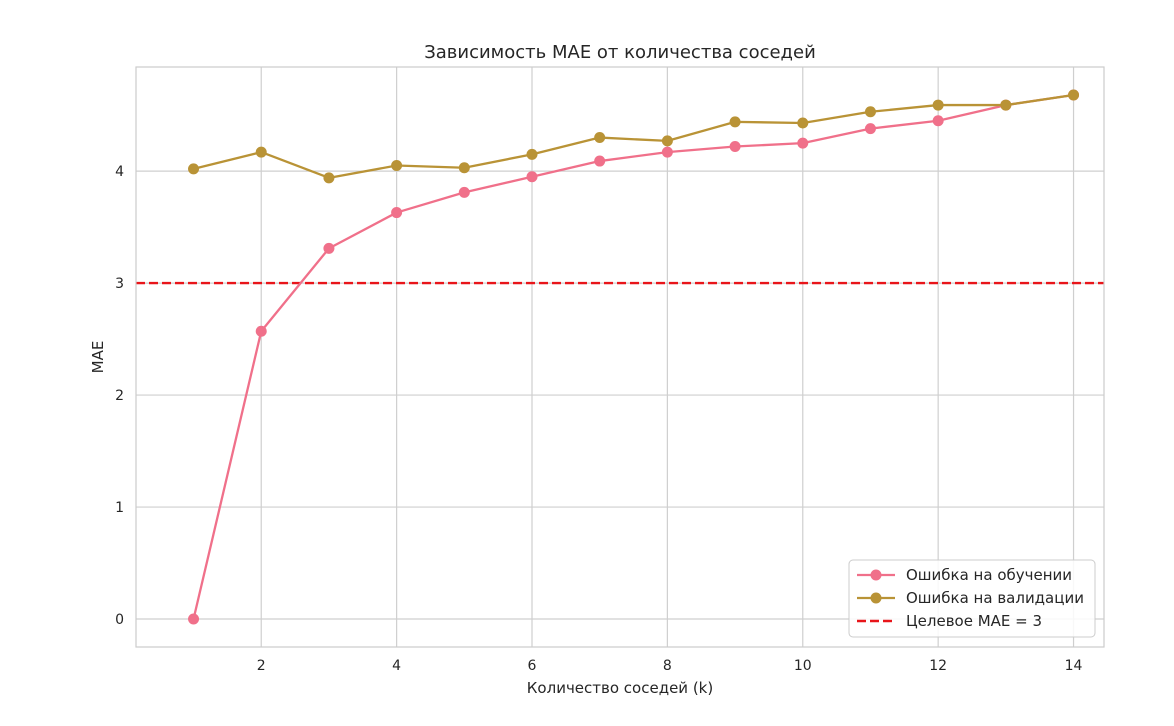 The width and height of the screenshot is (1174, 726). I want to click on x-tick-label: 4, so click(396, 666).